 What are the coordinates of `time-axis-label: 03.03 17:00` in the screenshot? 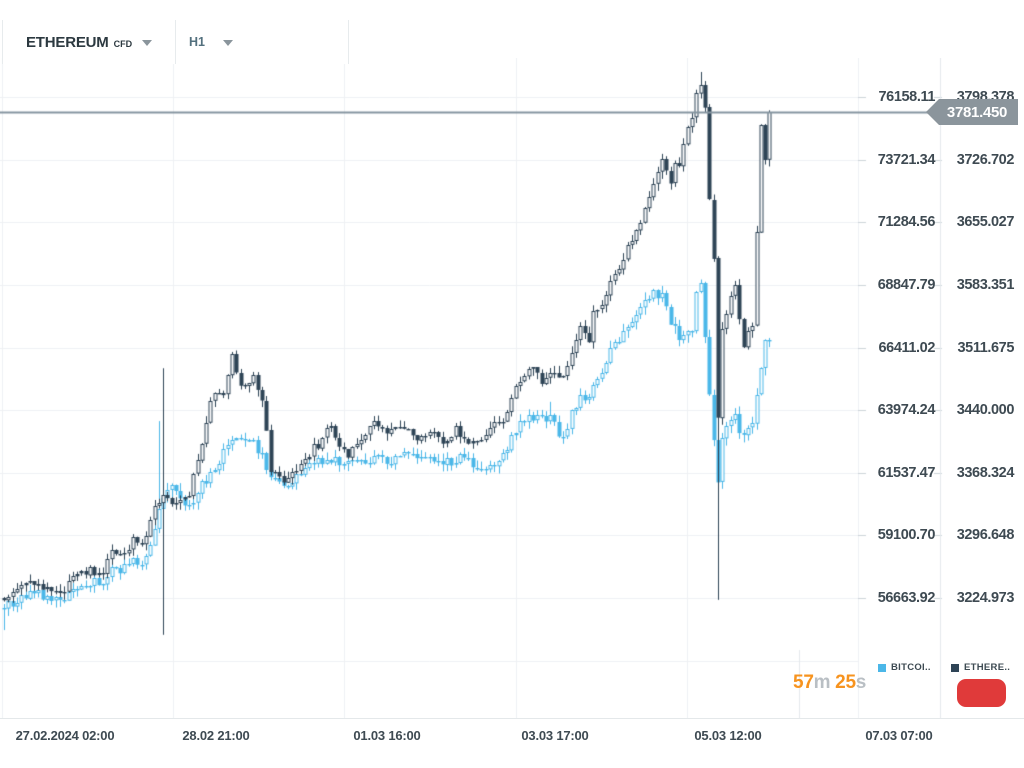 It's located at (555, 735).